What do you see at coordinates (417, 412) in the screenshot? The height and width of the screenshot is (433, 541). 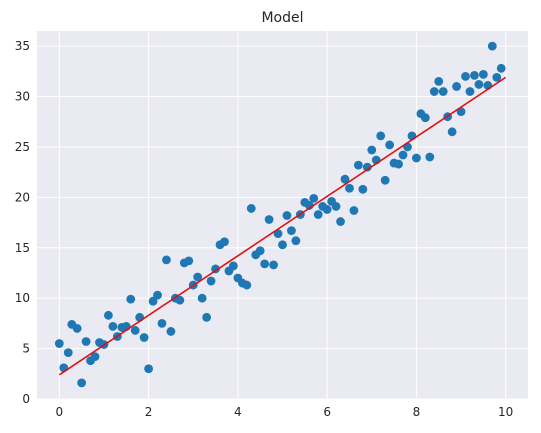 I see `x-tick-label: 8` at bounding box center [417, 412].